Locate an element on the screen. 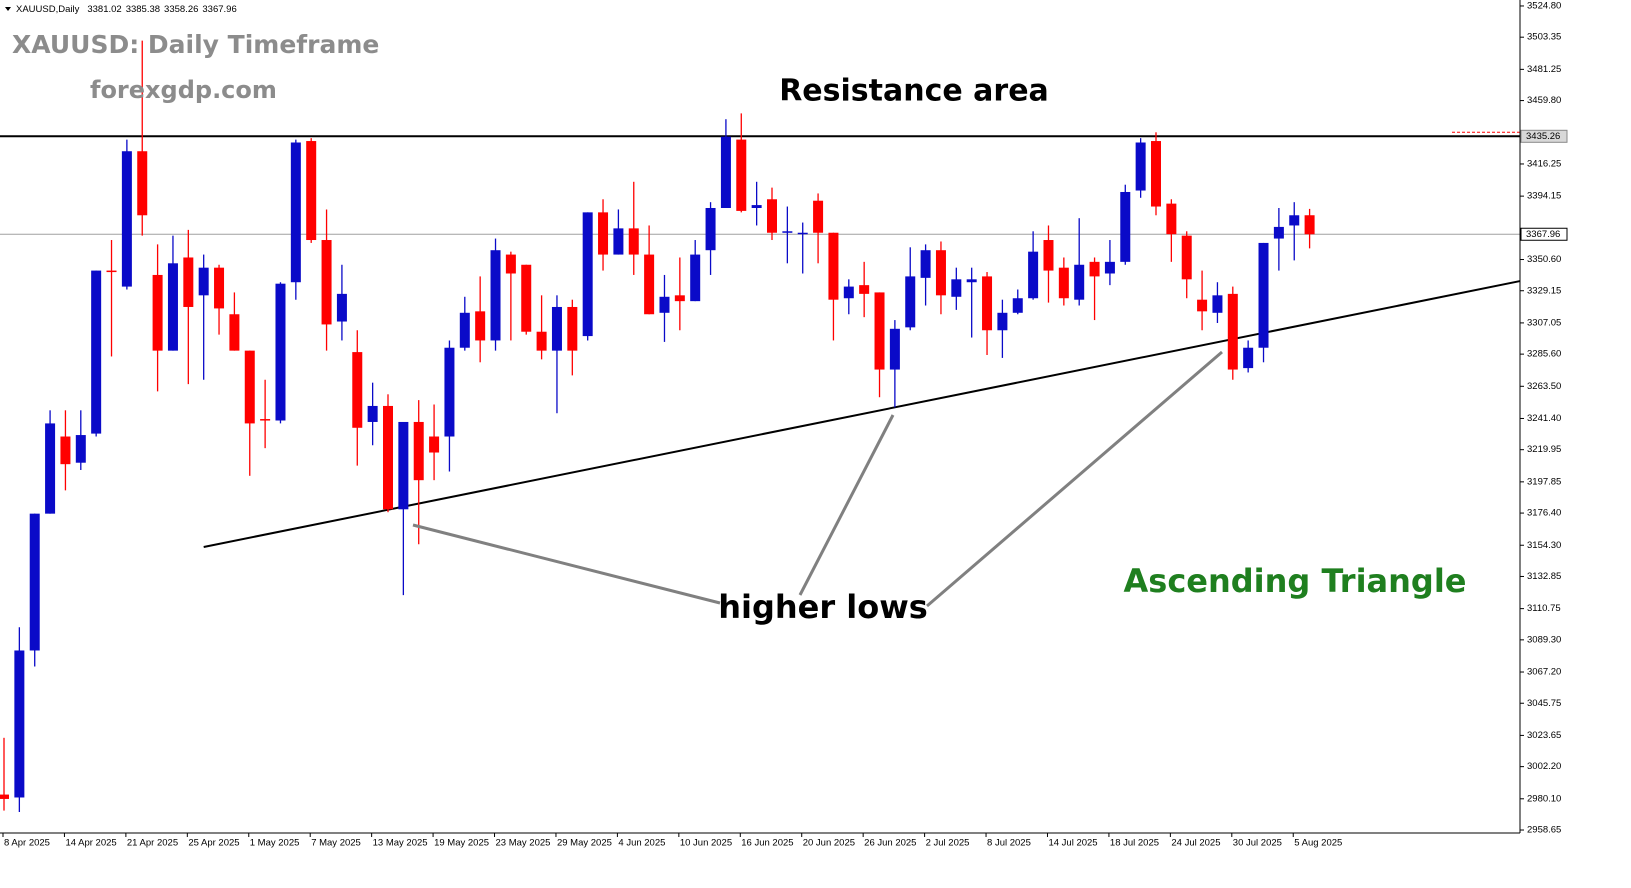  x-tick-label: 24 Jul 2025 is located at coordinates (1195, 843).